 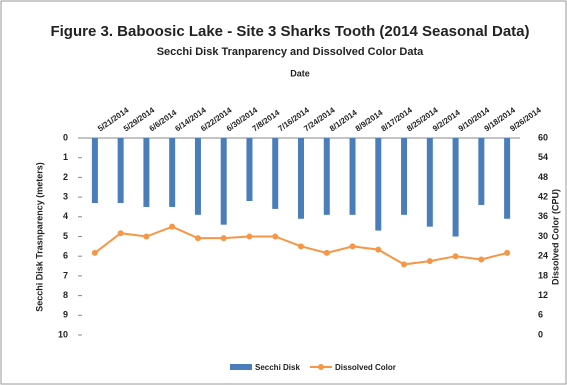 I want to click on y2-tick-label: 0, so click(x=540, y=334).